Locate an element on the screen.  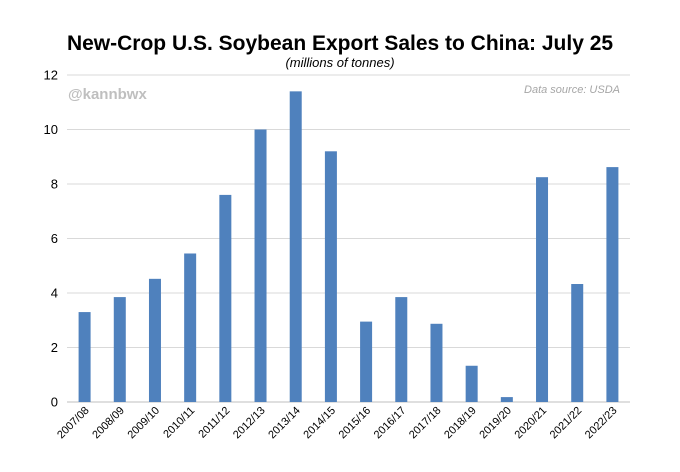
y-tick-label: 10 is located at coordinates (51, 129).